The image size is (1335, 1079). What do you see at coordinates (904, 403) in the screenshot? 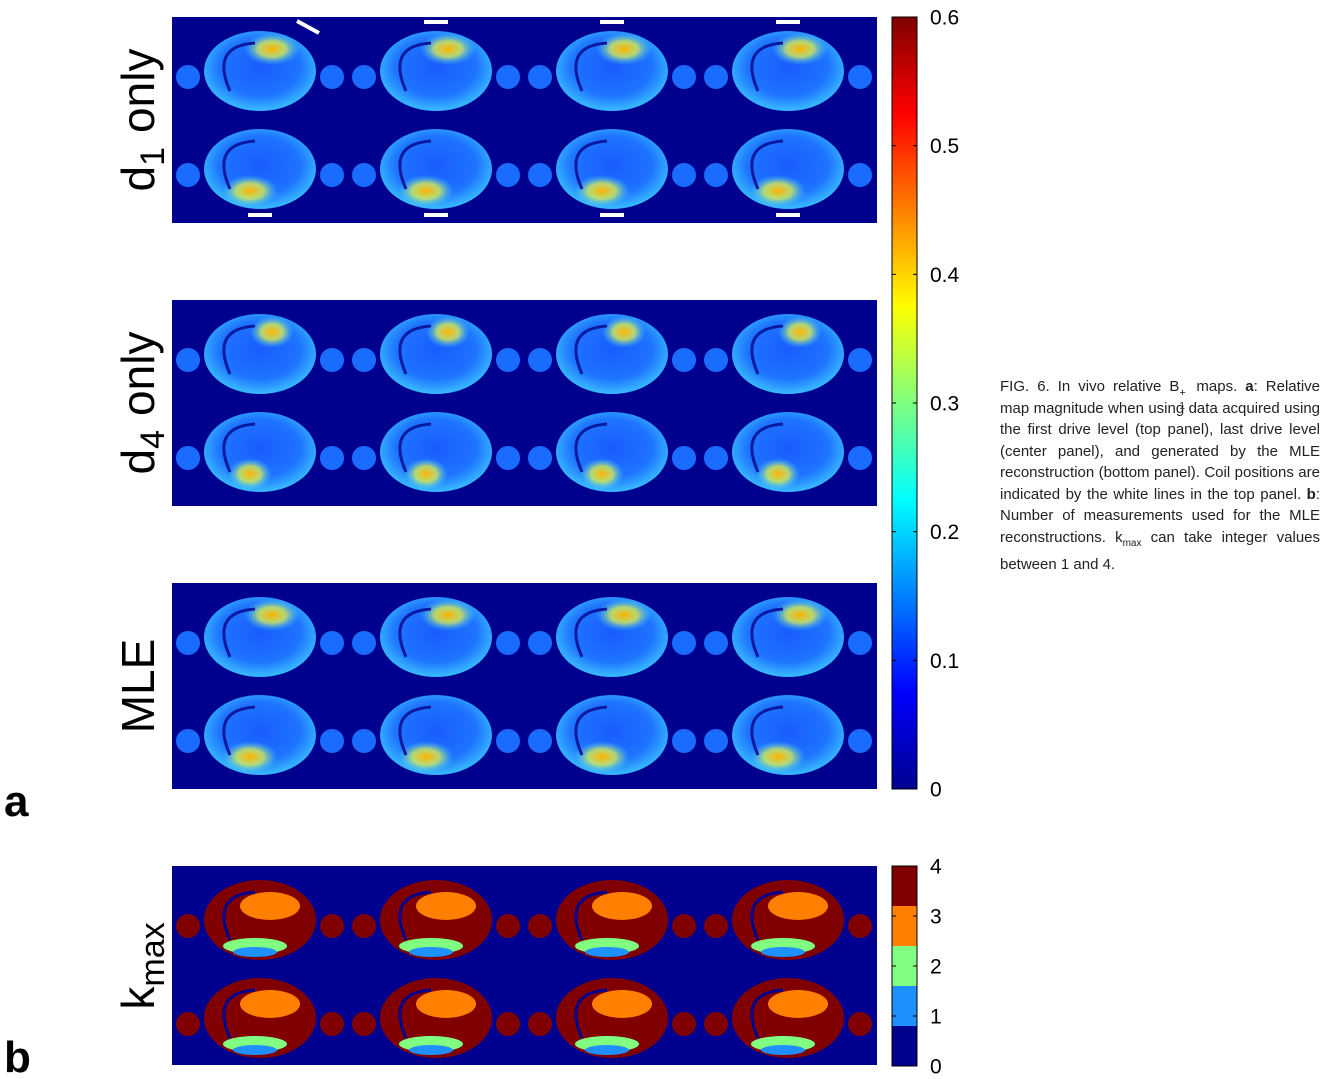
I see `colorbar-a` at bounding box center [904, 403].